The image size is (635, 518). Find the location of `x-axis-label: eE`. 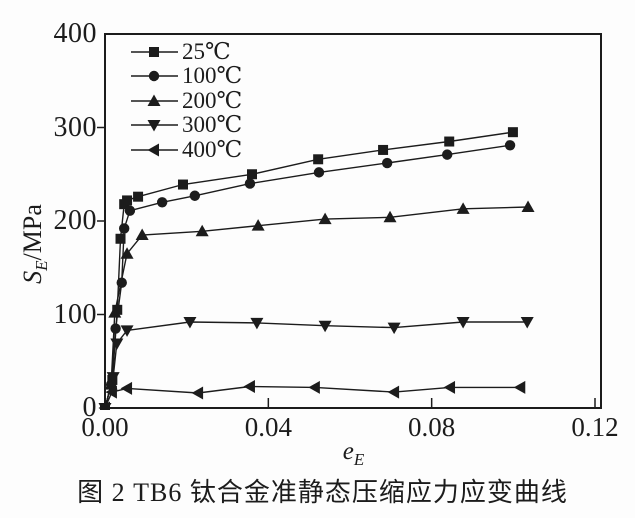

x-axis-label: eE is located at coordinates (353, 453).